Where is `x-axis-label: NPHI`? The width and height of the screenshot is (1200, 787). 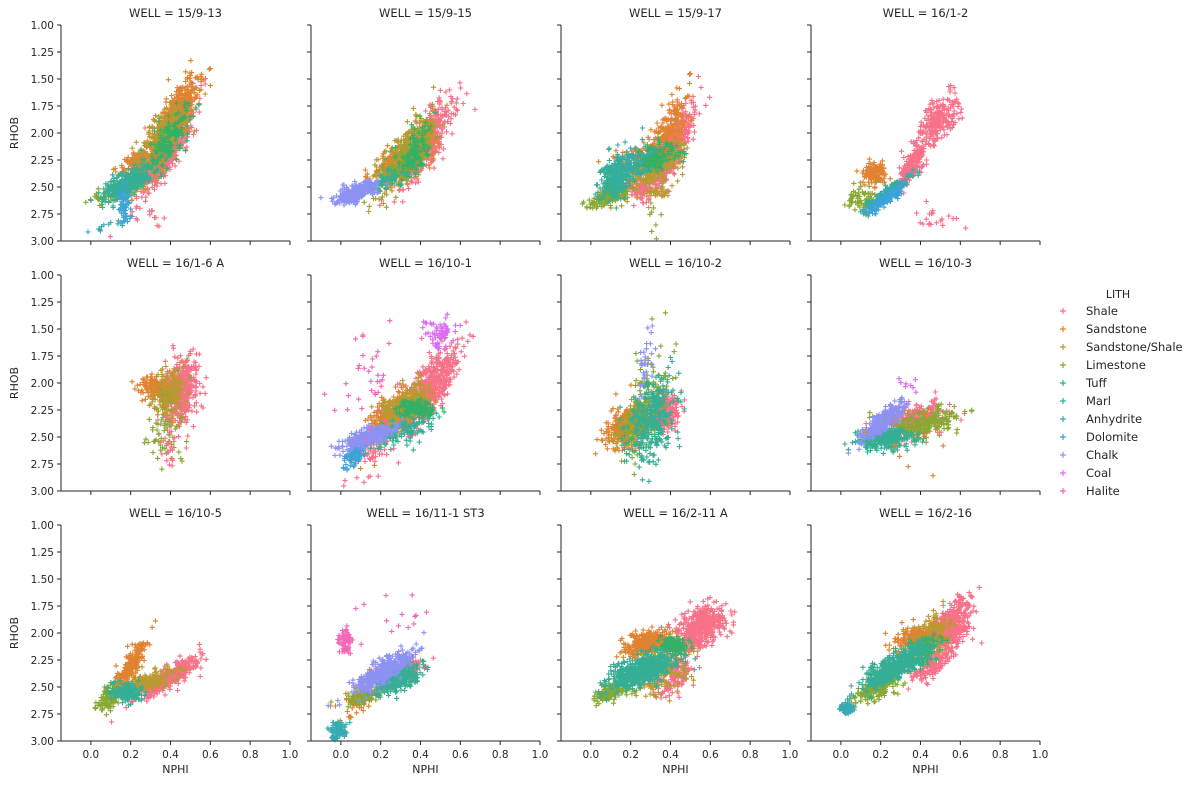 x-axis-label: NPHI is located at coordinates (425, 769).